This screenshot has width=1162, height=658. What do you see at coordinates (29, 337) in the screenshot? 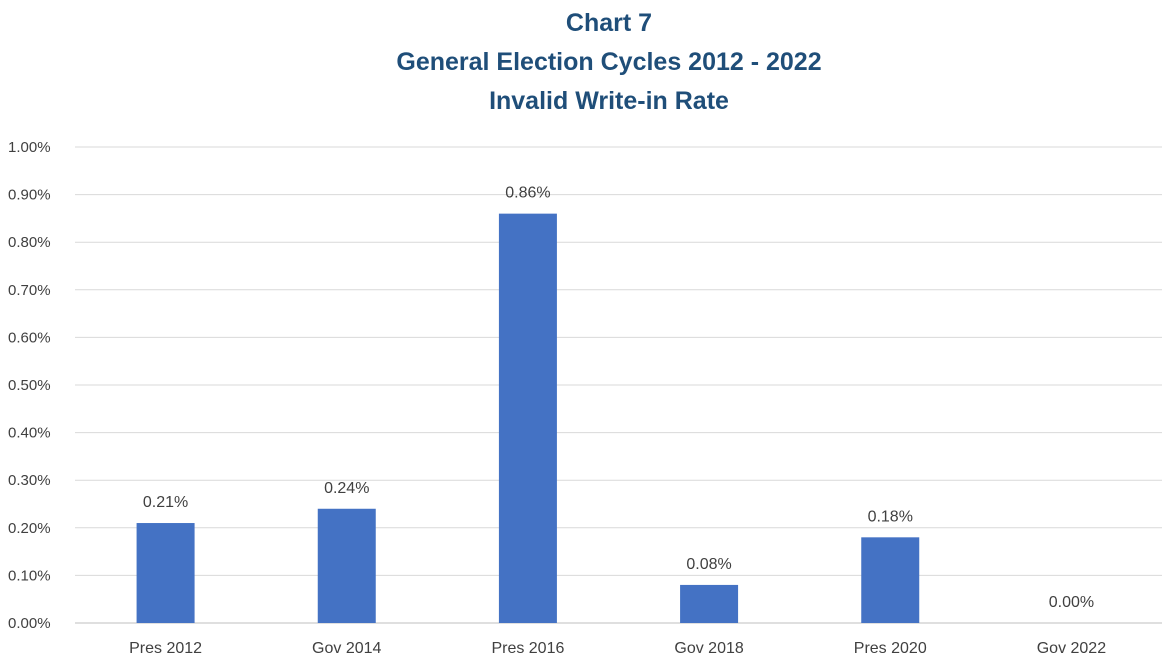
I see `y-tick-label: 0.60%` at bounding box center [29, 337].